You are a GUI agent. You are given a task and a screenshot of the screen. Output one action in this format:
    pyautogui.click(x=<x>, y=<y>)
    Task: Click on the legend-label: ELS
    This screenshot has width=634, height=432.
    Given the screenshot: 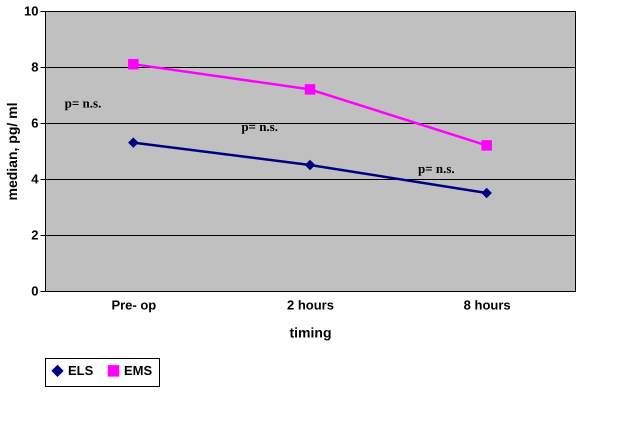 What is the action you would take?
    pyautogui.click(x=81, y=370)
    